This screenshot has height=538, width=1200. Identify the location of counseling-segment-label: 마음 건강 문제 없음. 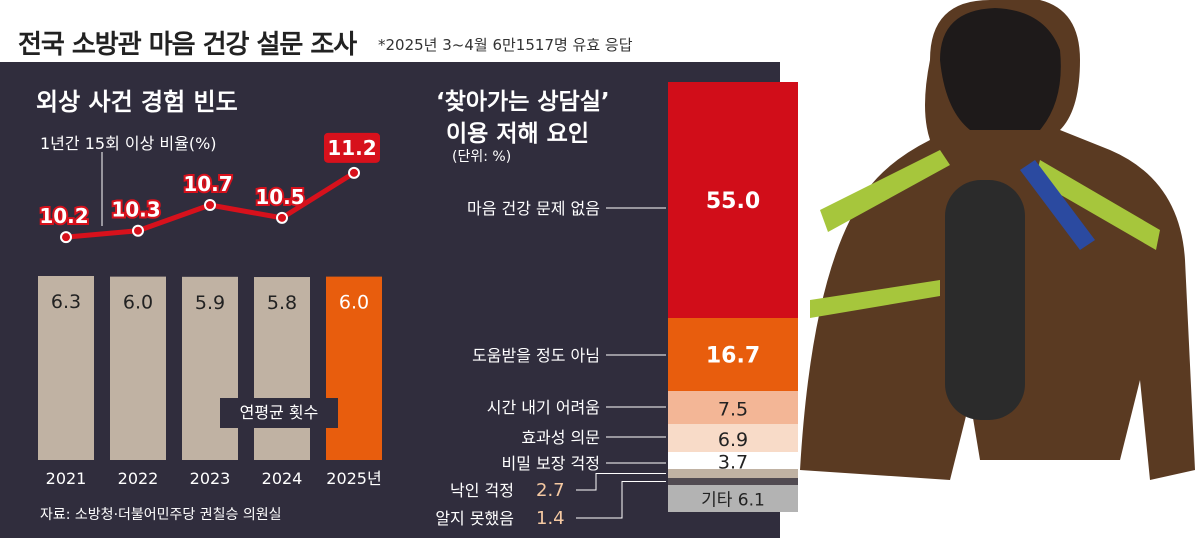
(533, 208).